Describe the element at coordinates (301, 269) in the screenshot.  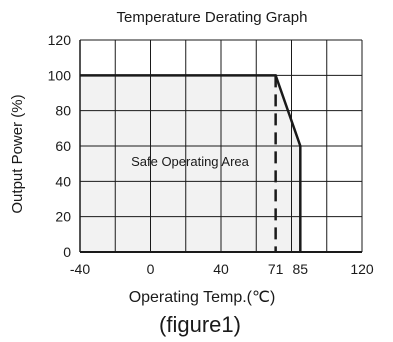
I see `x-tick-label: 85` at that location.